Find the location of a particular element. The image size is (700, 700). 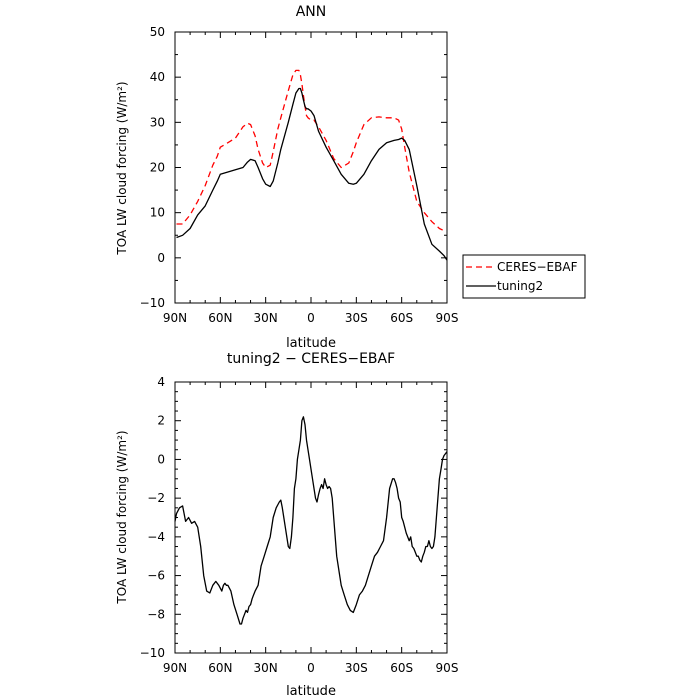

bottom-x-tick-label: 90S is located at coordinates (447, 668).